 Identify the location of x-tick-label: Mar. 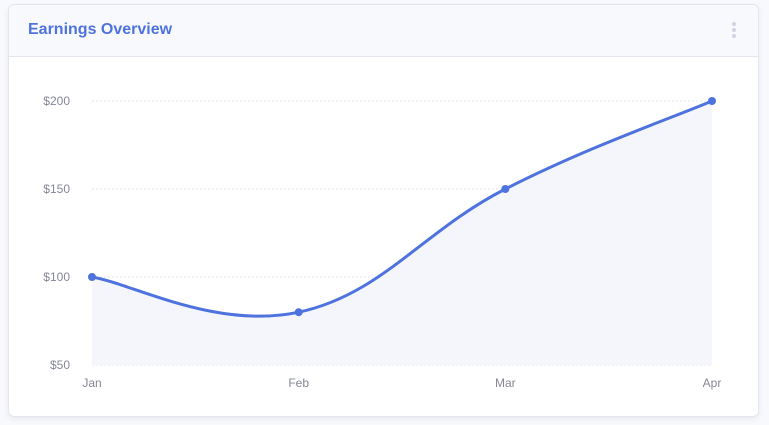
(505, 383).